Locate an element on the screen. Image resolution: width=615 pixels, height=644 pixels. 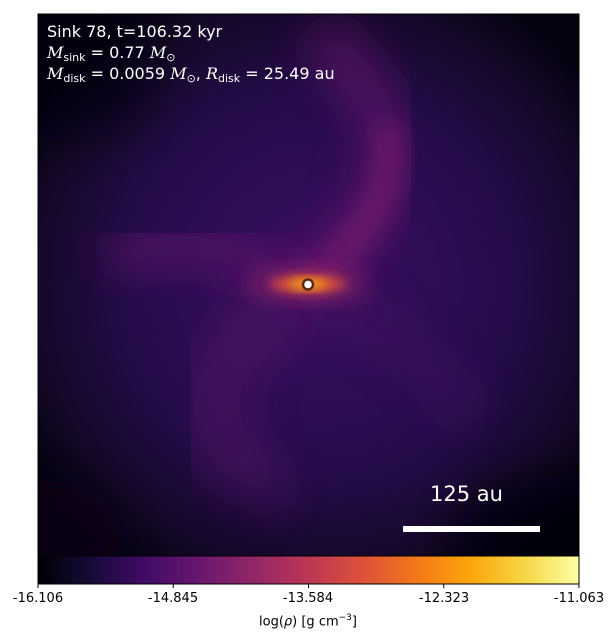
disk-radius-value: 25.49 is located at coordinates (286, 73).